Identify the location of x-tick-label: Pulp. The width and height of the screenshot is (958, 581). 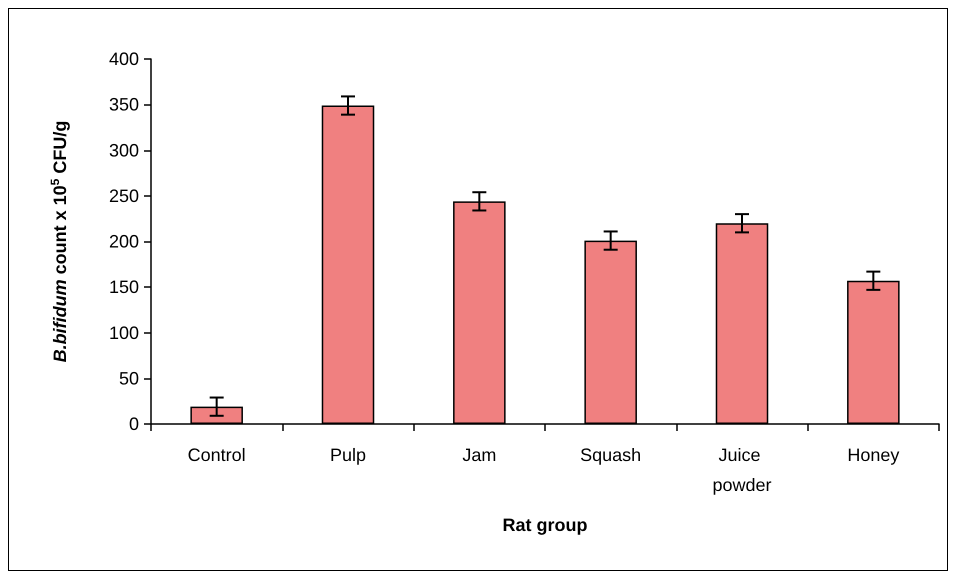
(348, 455).